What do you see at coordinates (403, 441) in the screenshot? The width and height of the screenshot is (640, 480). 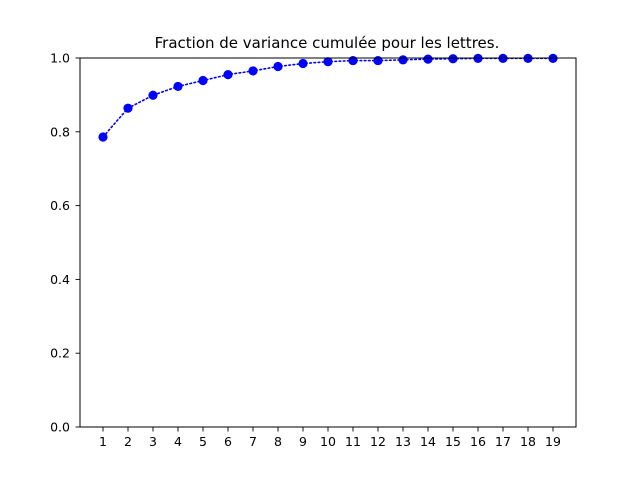 I see `x-tick-label: 13` at bounding box center [403, 441].